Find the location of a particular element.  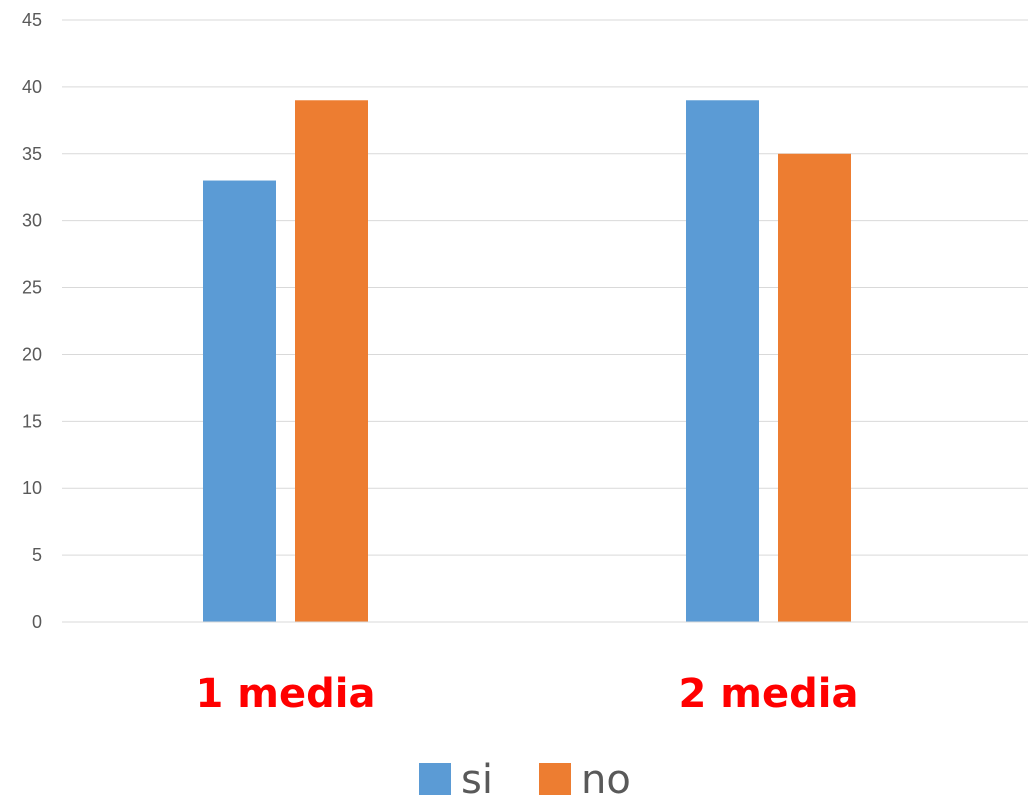

y-tick-label: 5 is located at coordinates (37, 555).